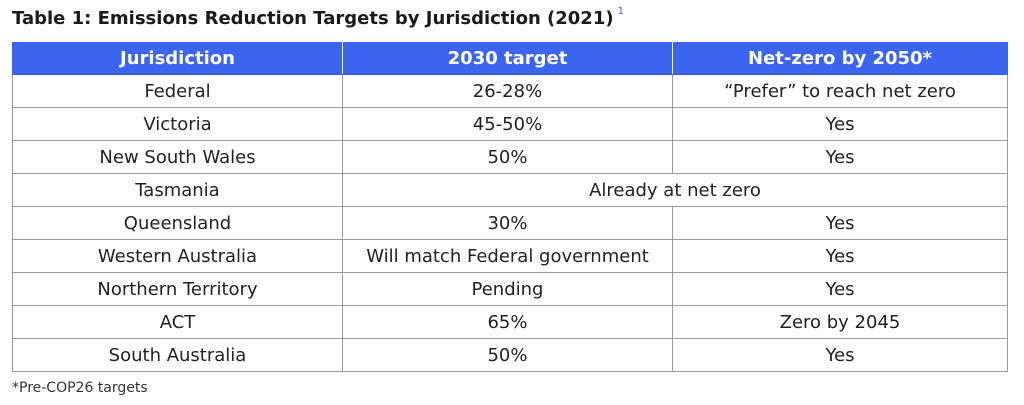 Image resolution: width=1024 pixels, height=405 pixels. I want to click on cell-merged-status: Already at net zero, so click(675, 190).